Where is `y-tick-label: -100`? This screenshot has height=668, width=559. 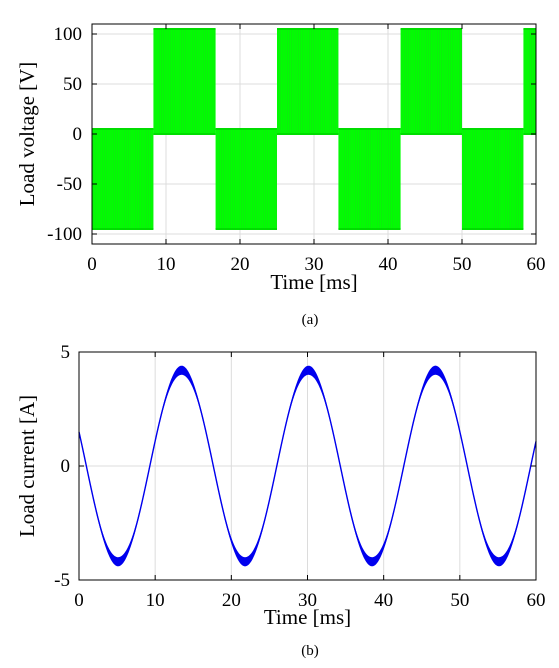
y-tick-label: -100 is located at coordinates (64, 234).